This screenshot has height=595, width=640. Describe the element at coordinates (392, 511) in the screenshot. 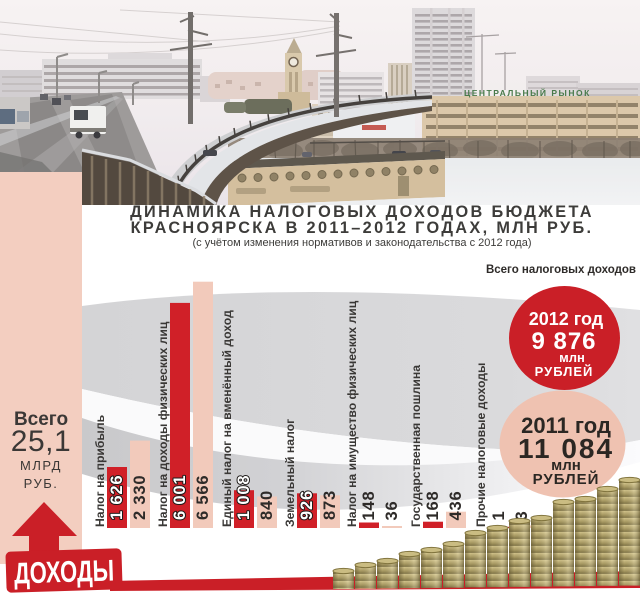

I see `svg-text: 36` at that location.